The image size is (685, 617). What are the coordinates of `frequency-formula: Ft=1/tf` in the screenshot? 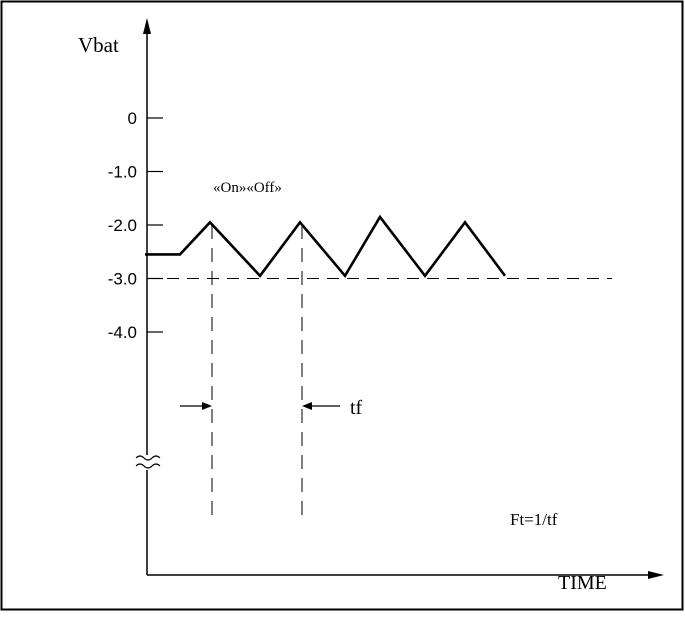 It's located at (534, 519).